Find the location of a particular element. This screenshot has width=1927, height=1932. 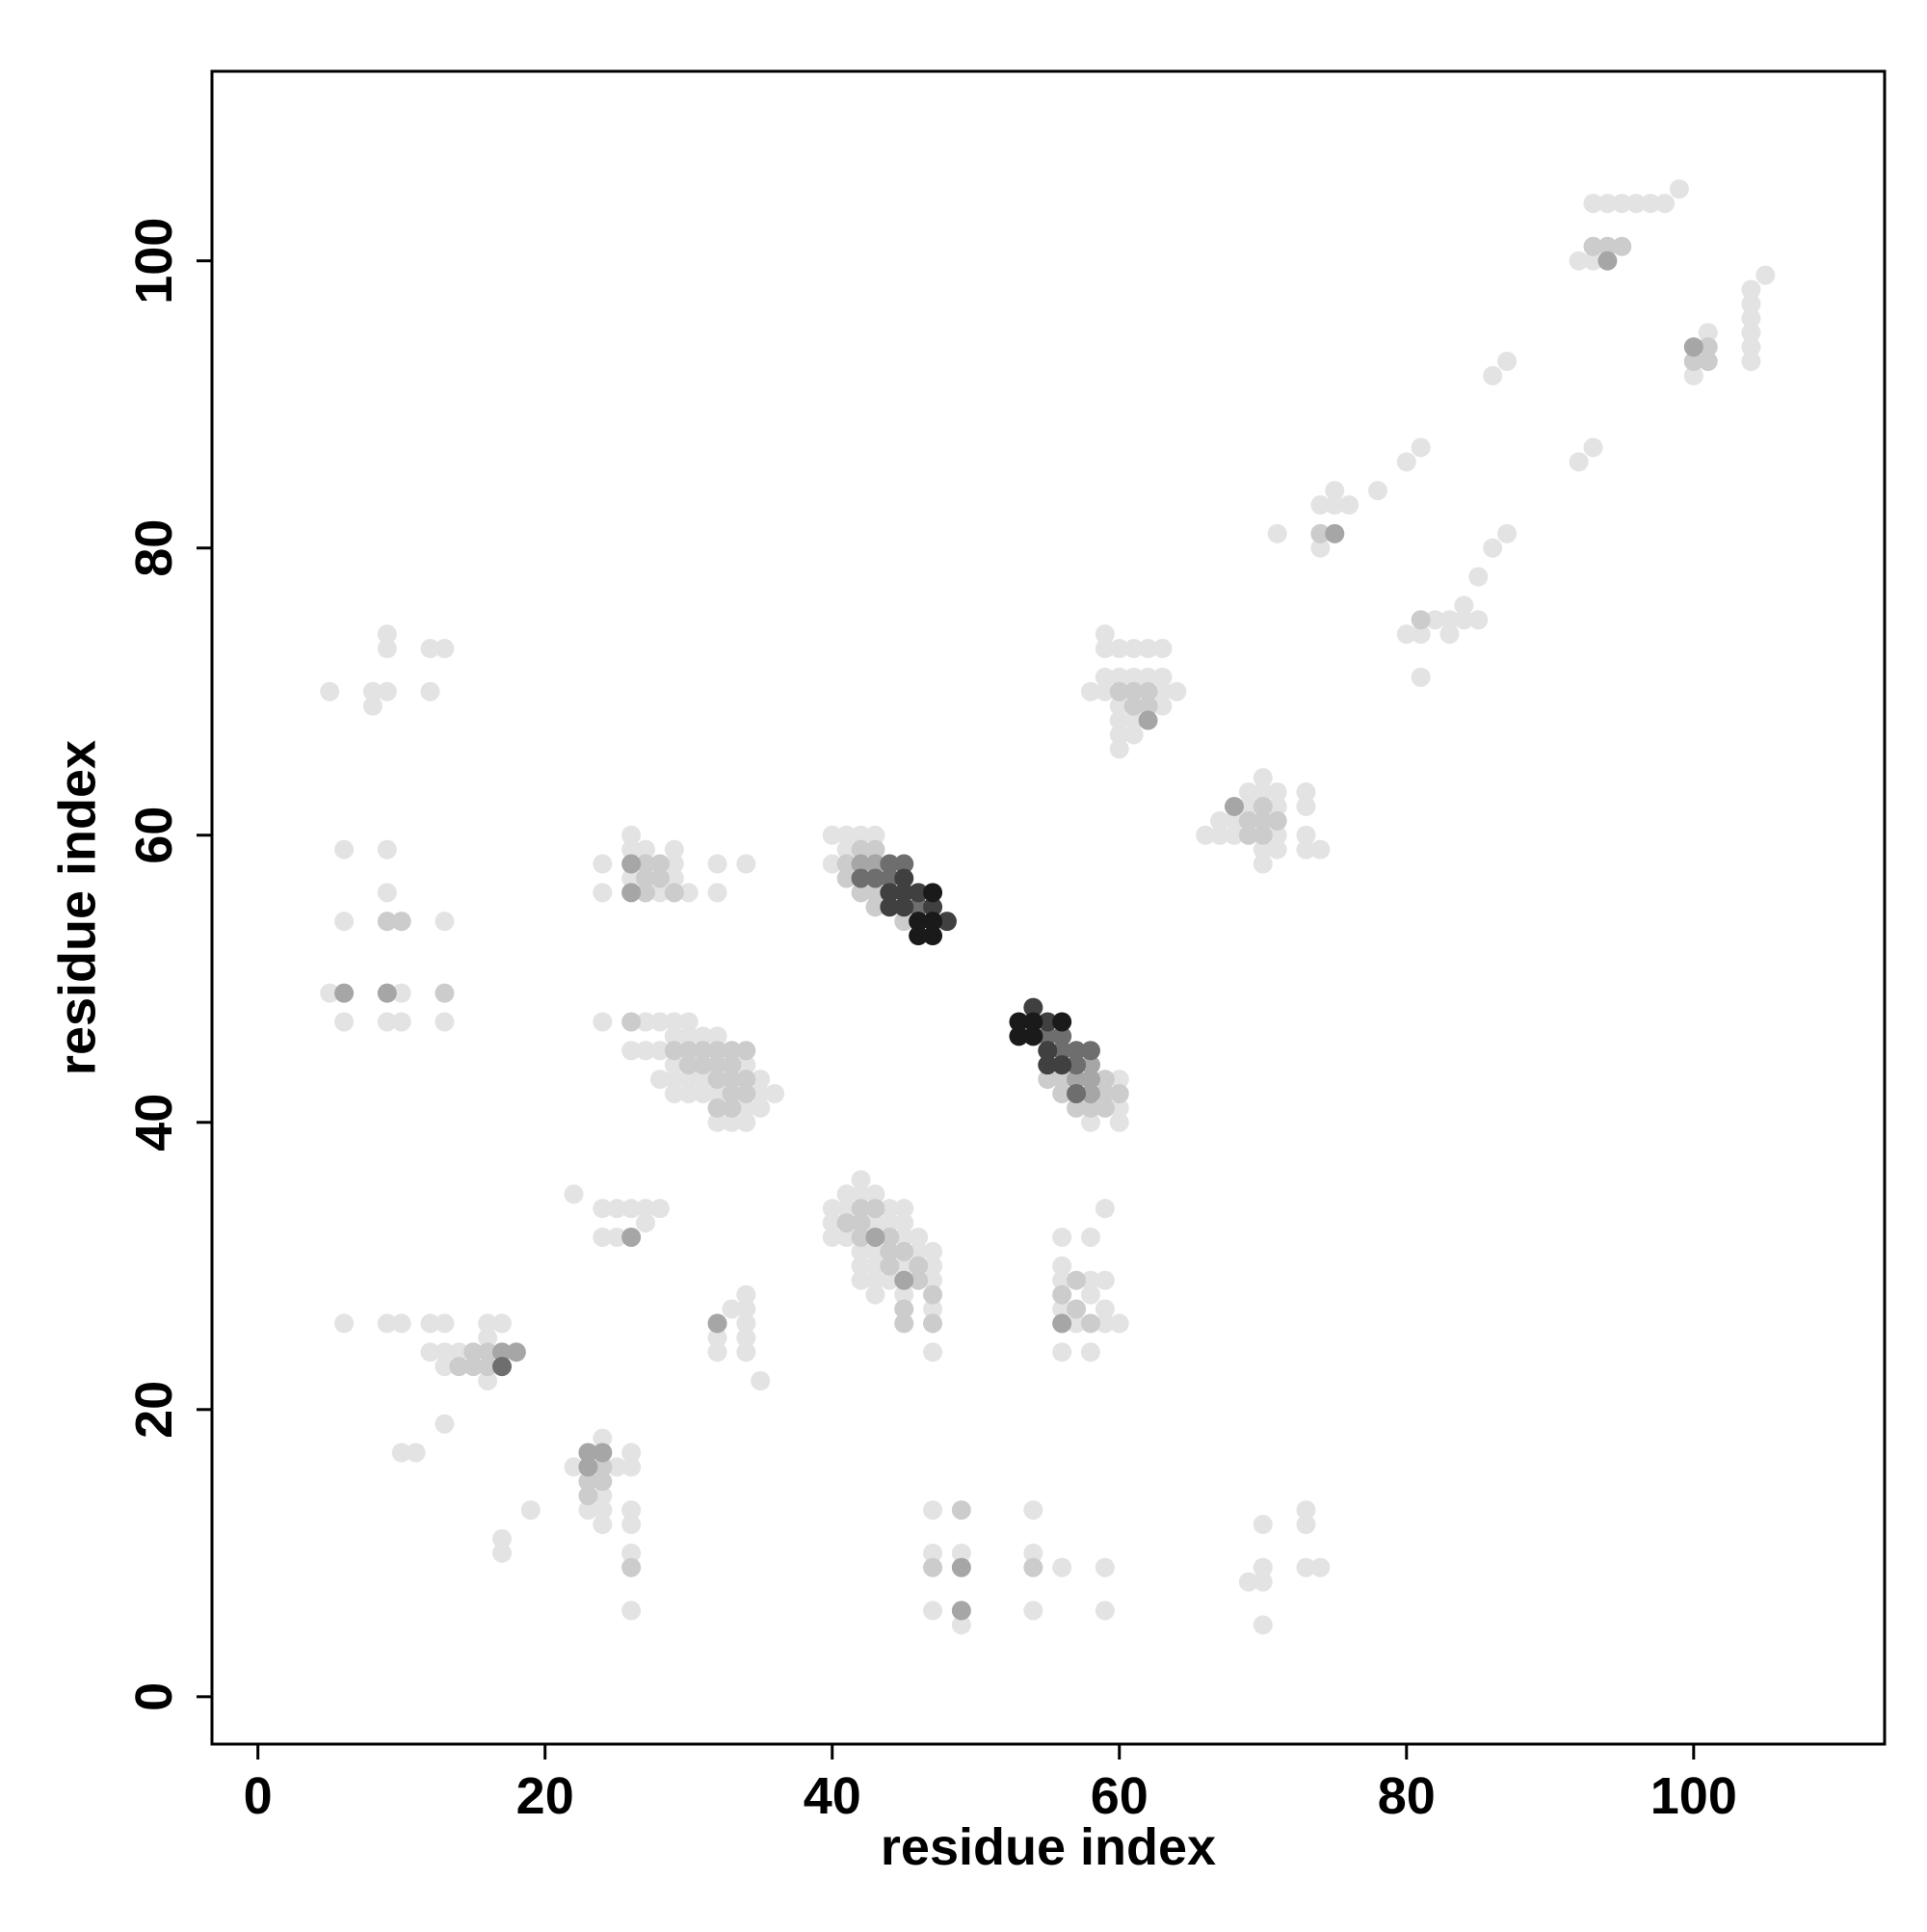

y-tick-label: 80 is located at coordinates (154, 548).